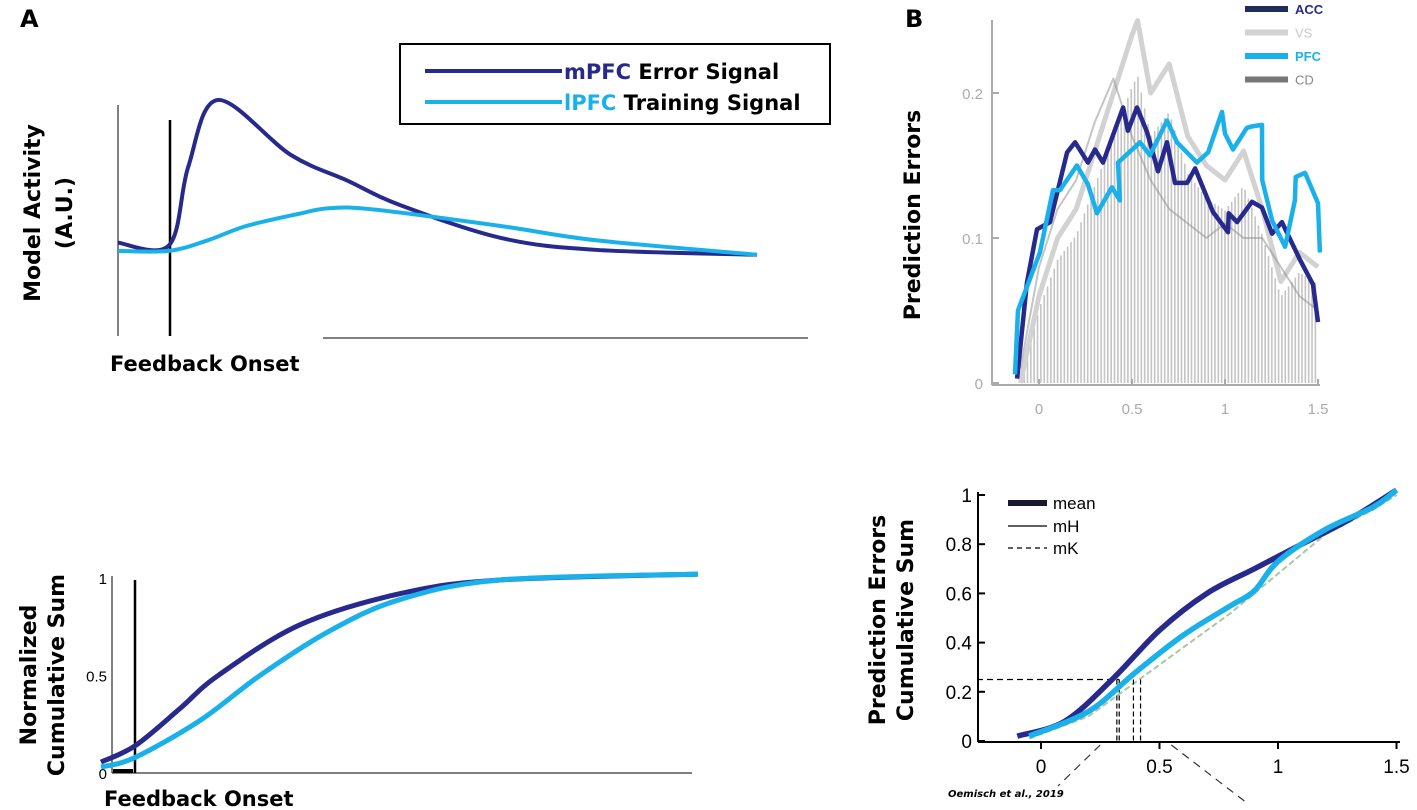  I want to click on y-axis-label-2: (A.U.), so click(65, 213).